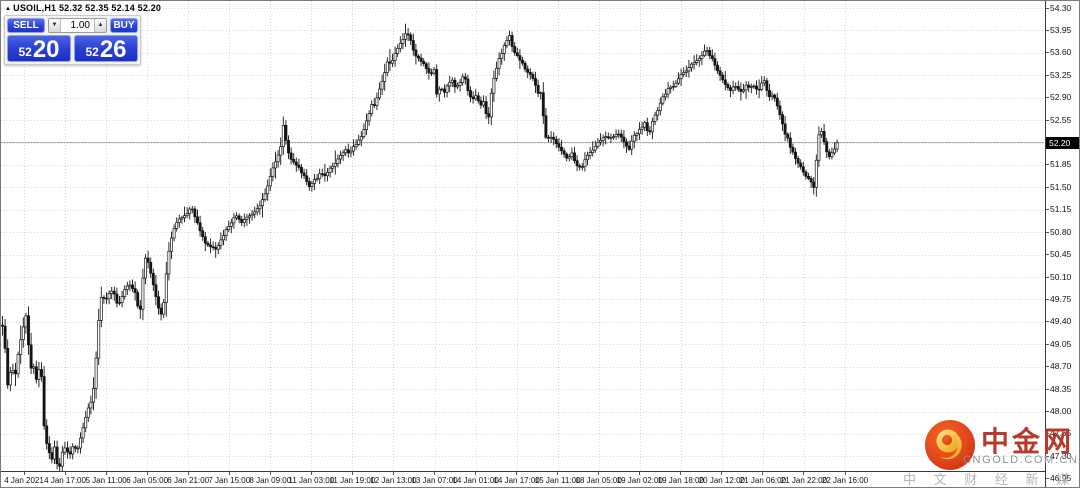  I want to click on time-axis-label: 4 Jan 2021, so click(24, 480).